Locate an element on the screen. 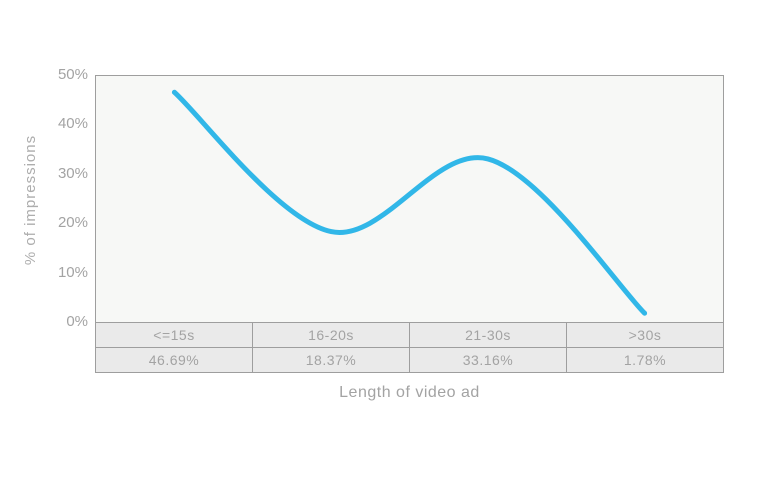 The width and height of the screenshot is (762, 481). y-tick-label: 10% is located at coordinates (72, 272).